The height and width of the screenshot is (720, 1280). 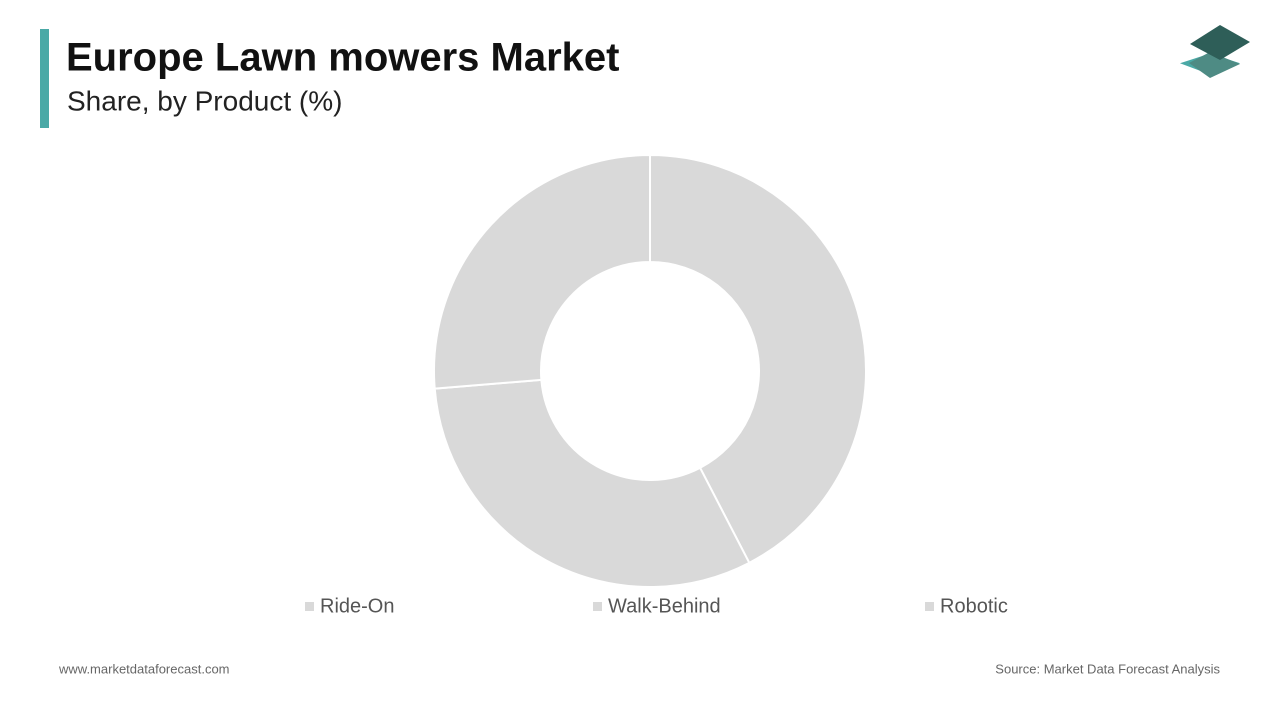 I want to click on logo, so click(x=1215, y=51).